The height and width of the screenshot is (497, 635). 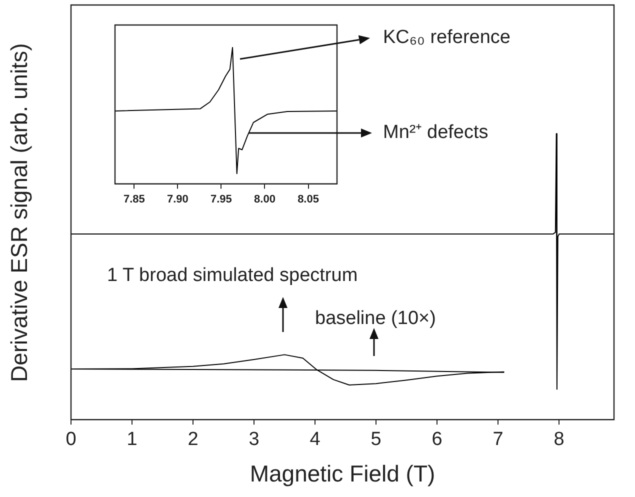 I want to click on x-tick-label: 8, so click(x=559, y=439).